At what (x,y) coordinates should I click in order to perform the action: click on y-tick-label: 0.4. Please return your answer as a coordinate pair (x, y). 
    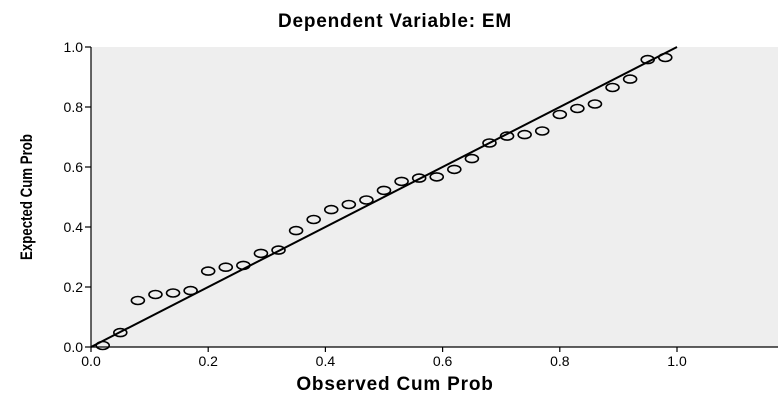
    Looking at the image, I should click on (74, 227).